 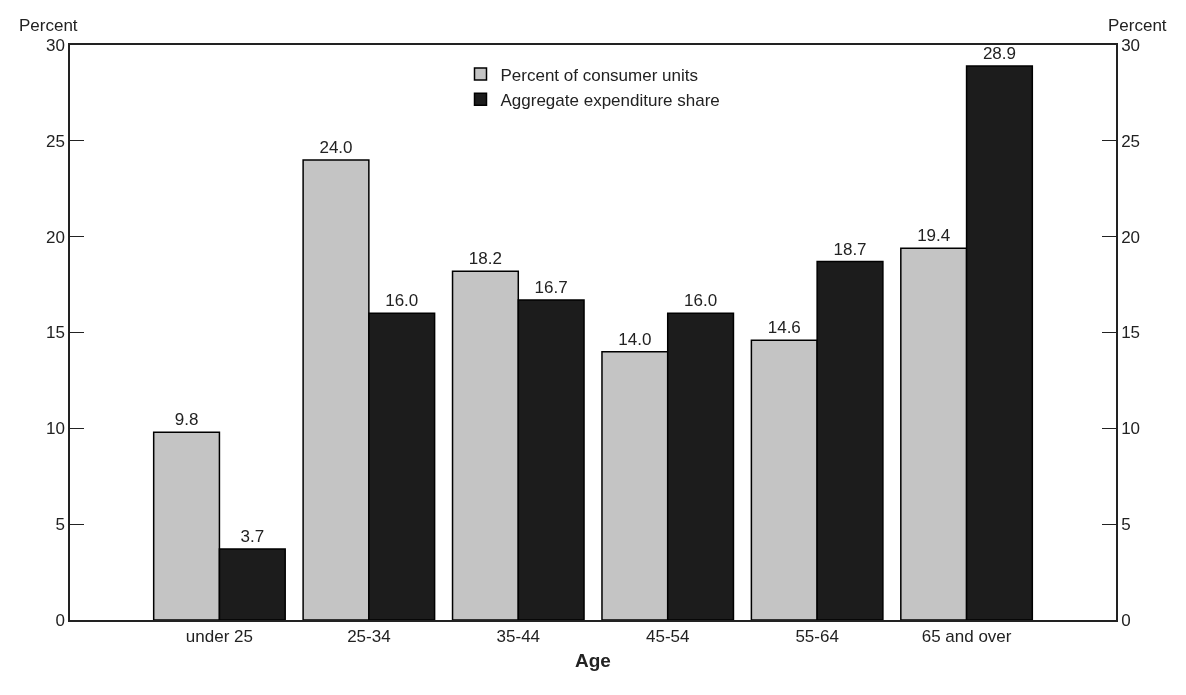 What do you see at coordinates (1131, 45) in the screenshot?
I see `y2-tick-label: 30` at bounding box center [1131, 45].